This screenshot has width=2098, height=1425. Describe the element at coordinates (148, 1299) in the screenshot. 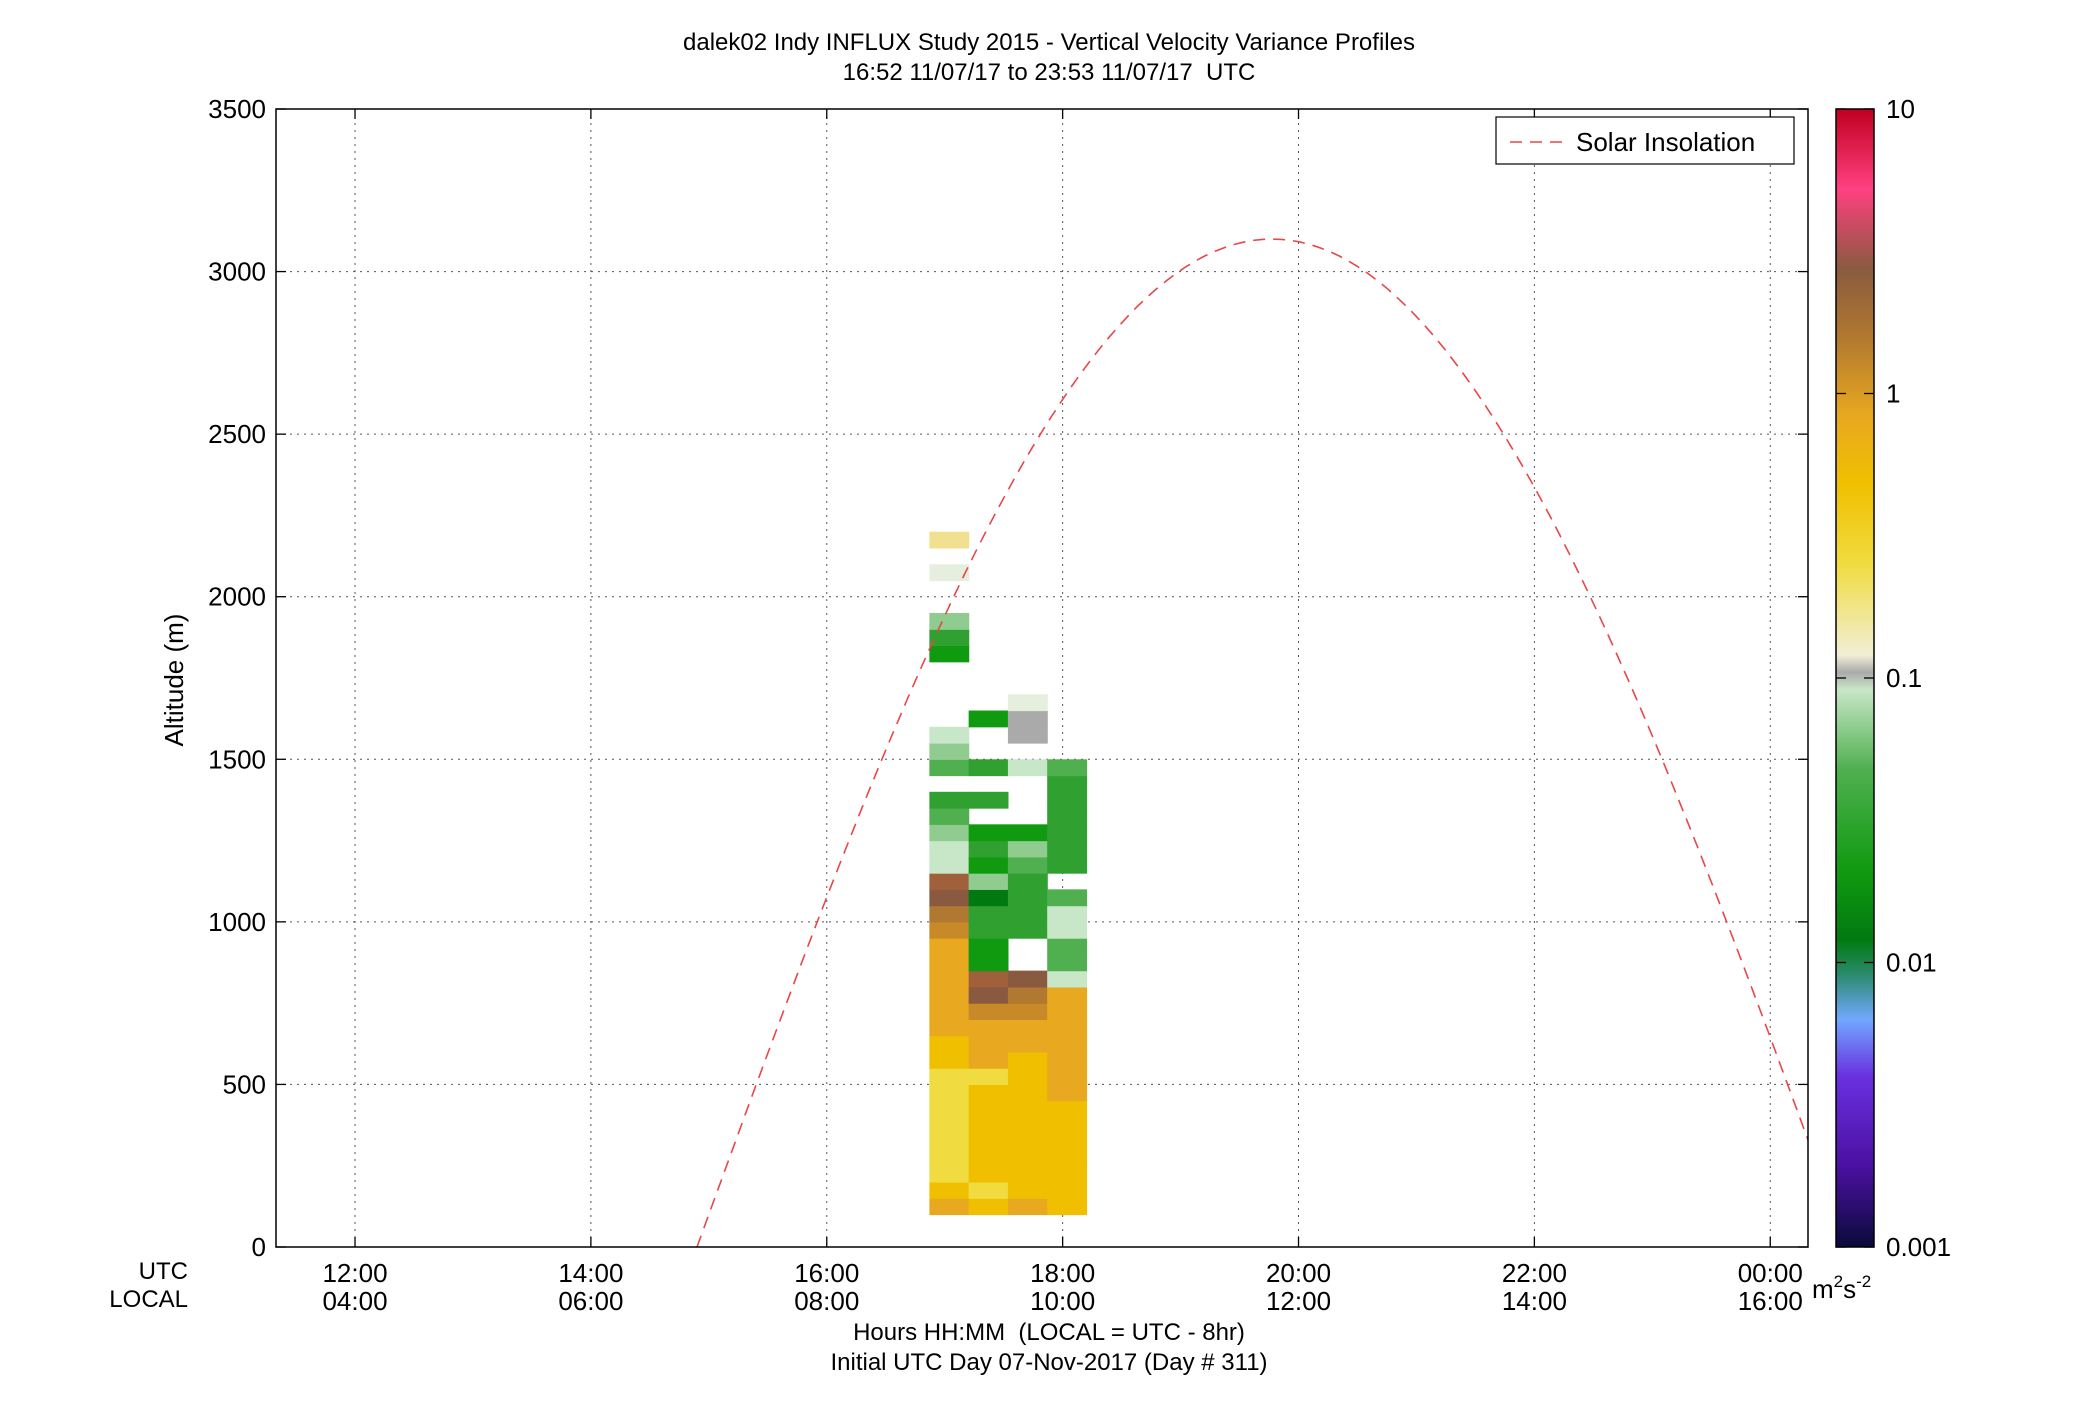

I see `x-row-label-local: LOCAL` at that location.